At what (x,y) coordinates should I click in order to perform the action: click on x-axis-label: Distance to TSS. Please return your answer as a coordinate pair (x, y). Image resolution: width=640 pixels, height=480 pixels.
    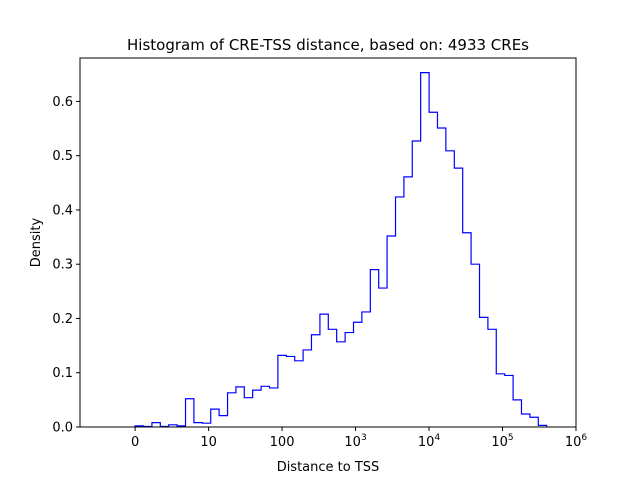
    Looking at the image, I should click on (328, 467).